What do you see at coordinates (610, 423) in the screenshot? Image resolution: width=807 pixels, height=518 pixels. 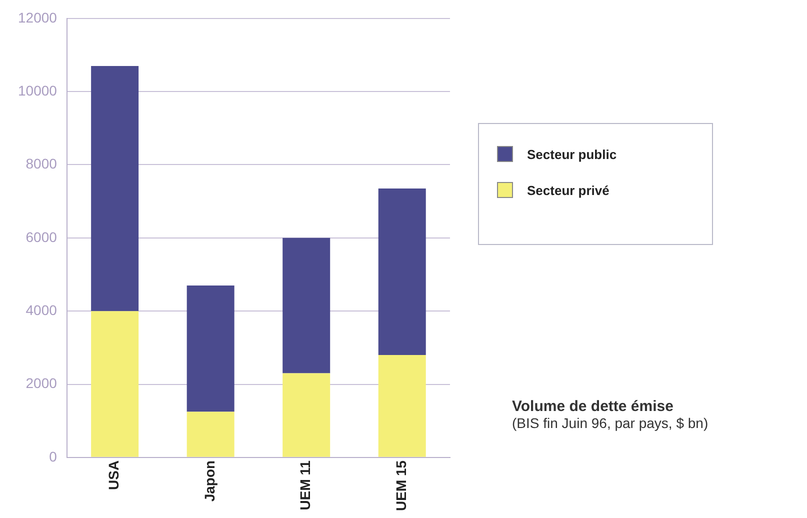 I see `text: (BIS fin Juin 96, par pays, $ bn)` at bounding box center [610, 423].